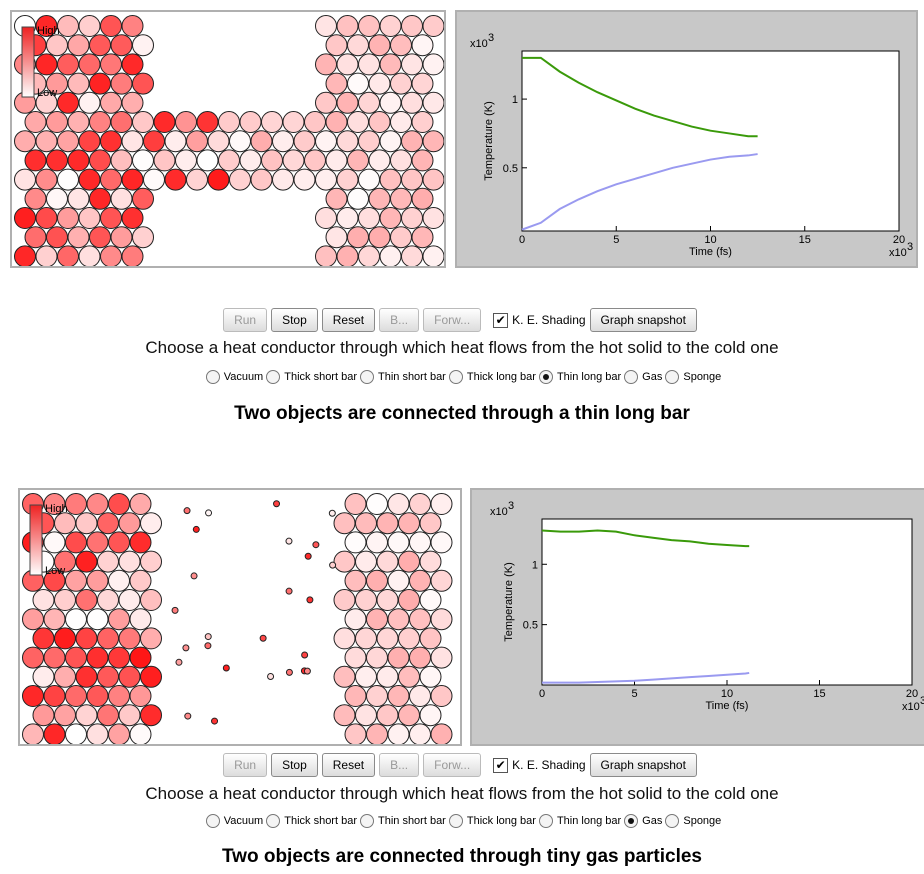 The image size is (924, 874). Describe the element at coordinates (922, 701) in the screenshot. I see `x-scale-exp: 3` at that location.